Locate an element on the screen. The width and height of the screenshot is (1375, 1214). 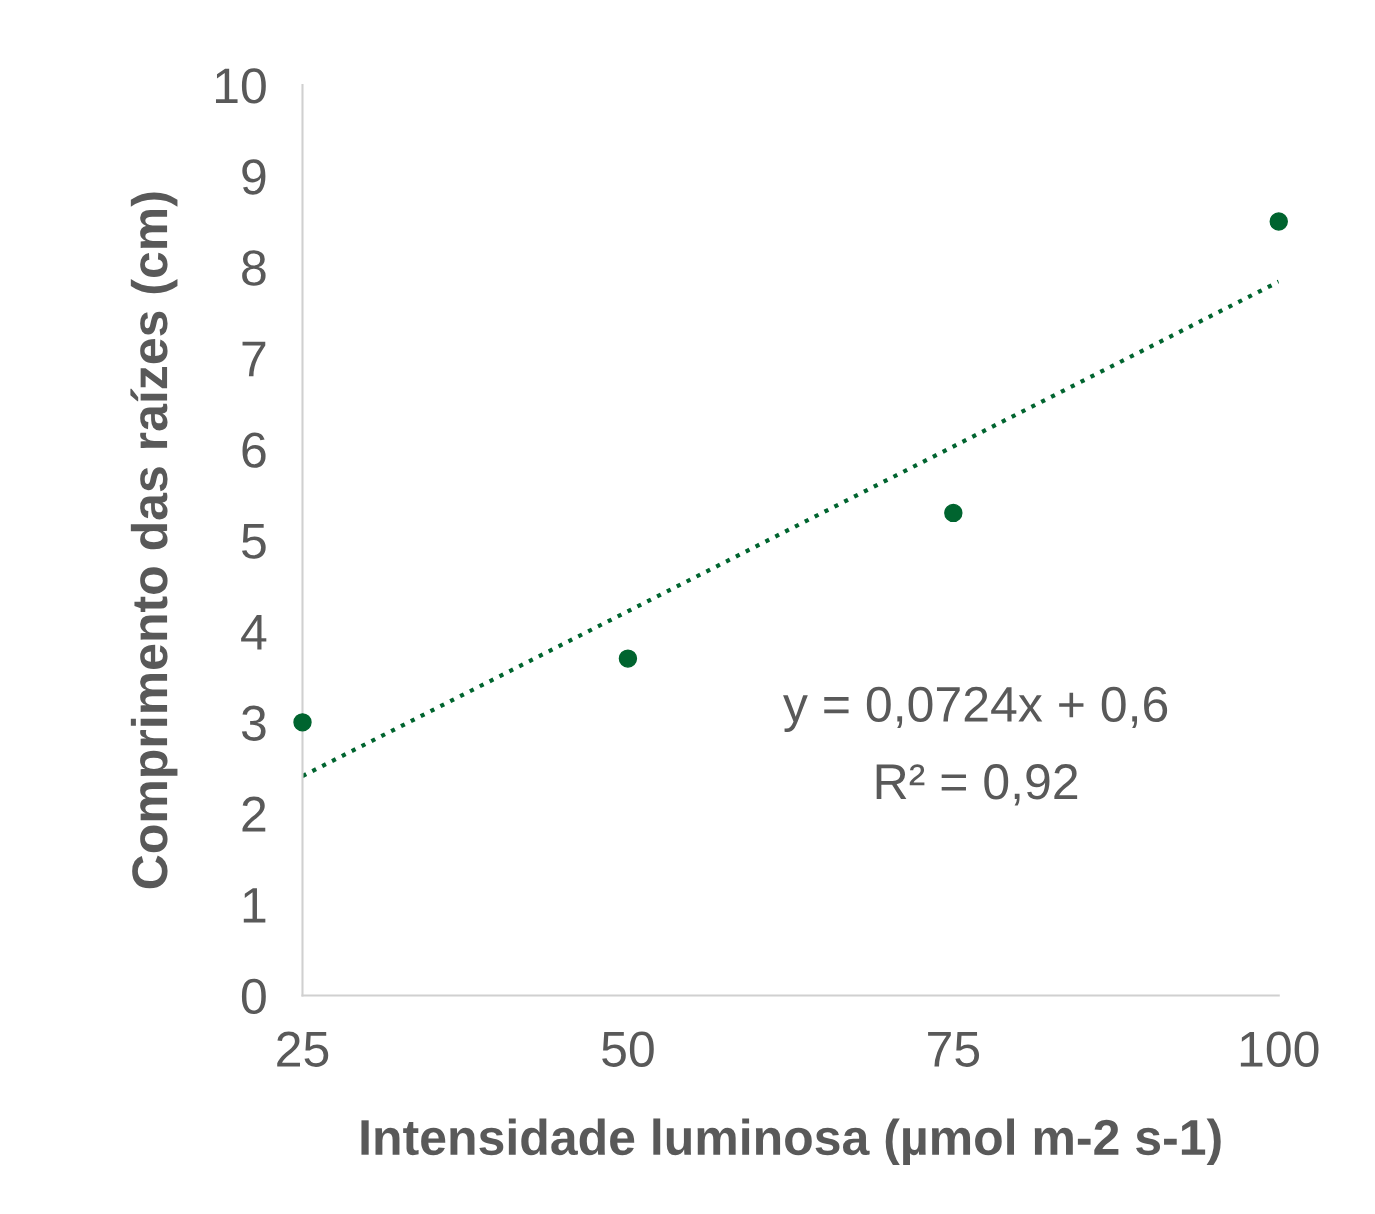
y-tick-label: 8 is located at coordinates (254, 268).